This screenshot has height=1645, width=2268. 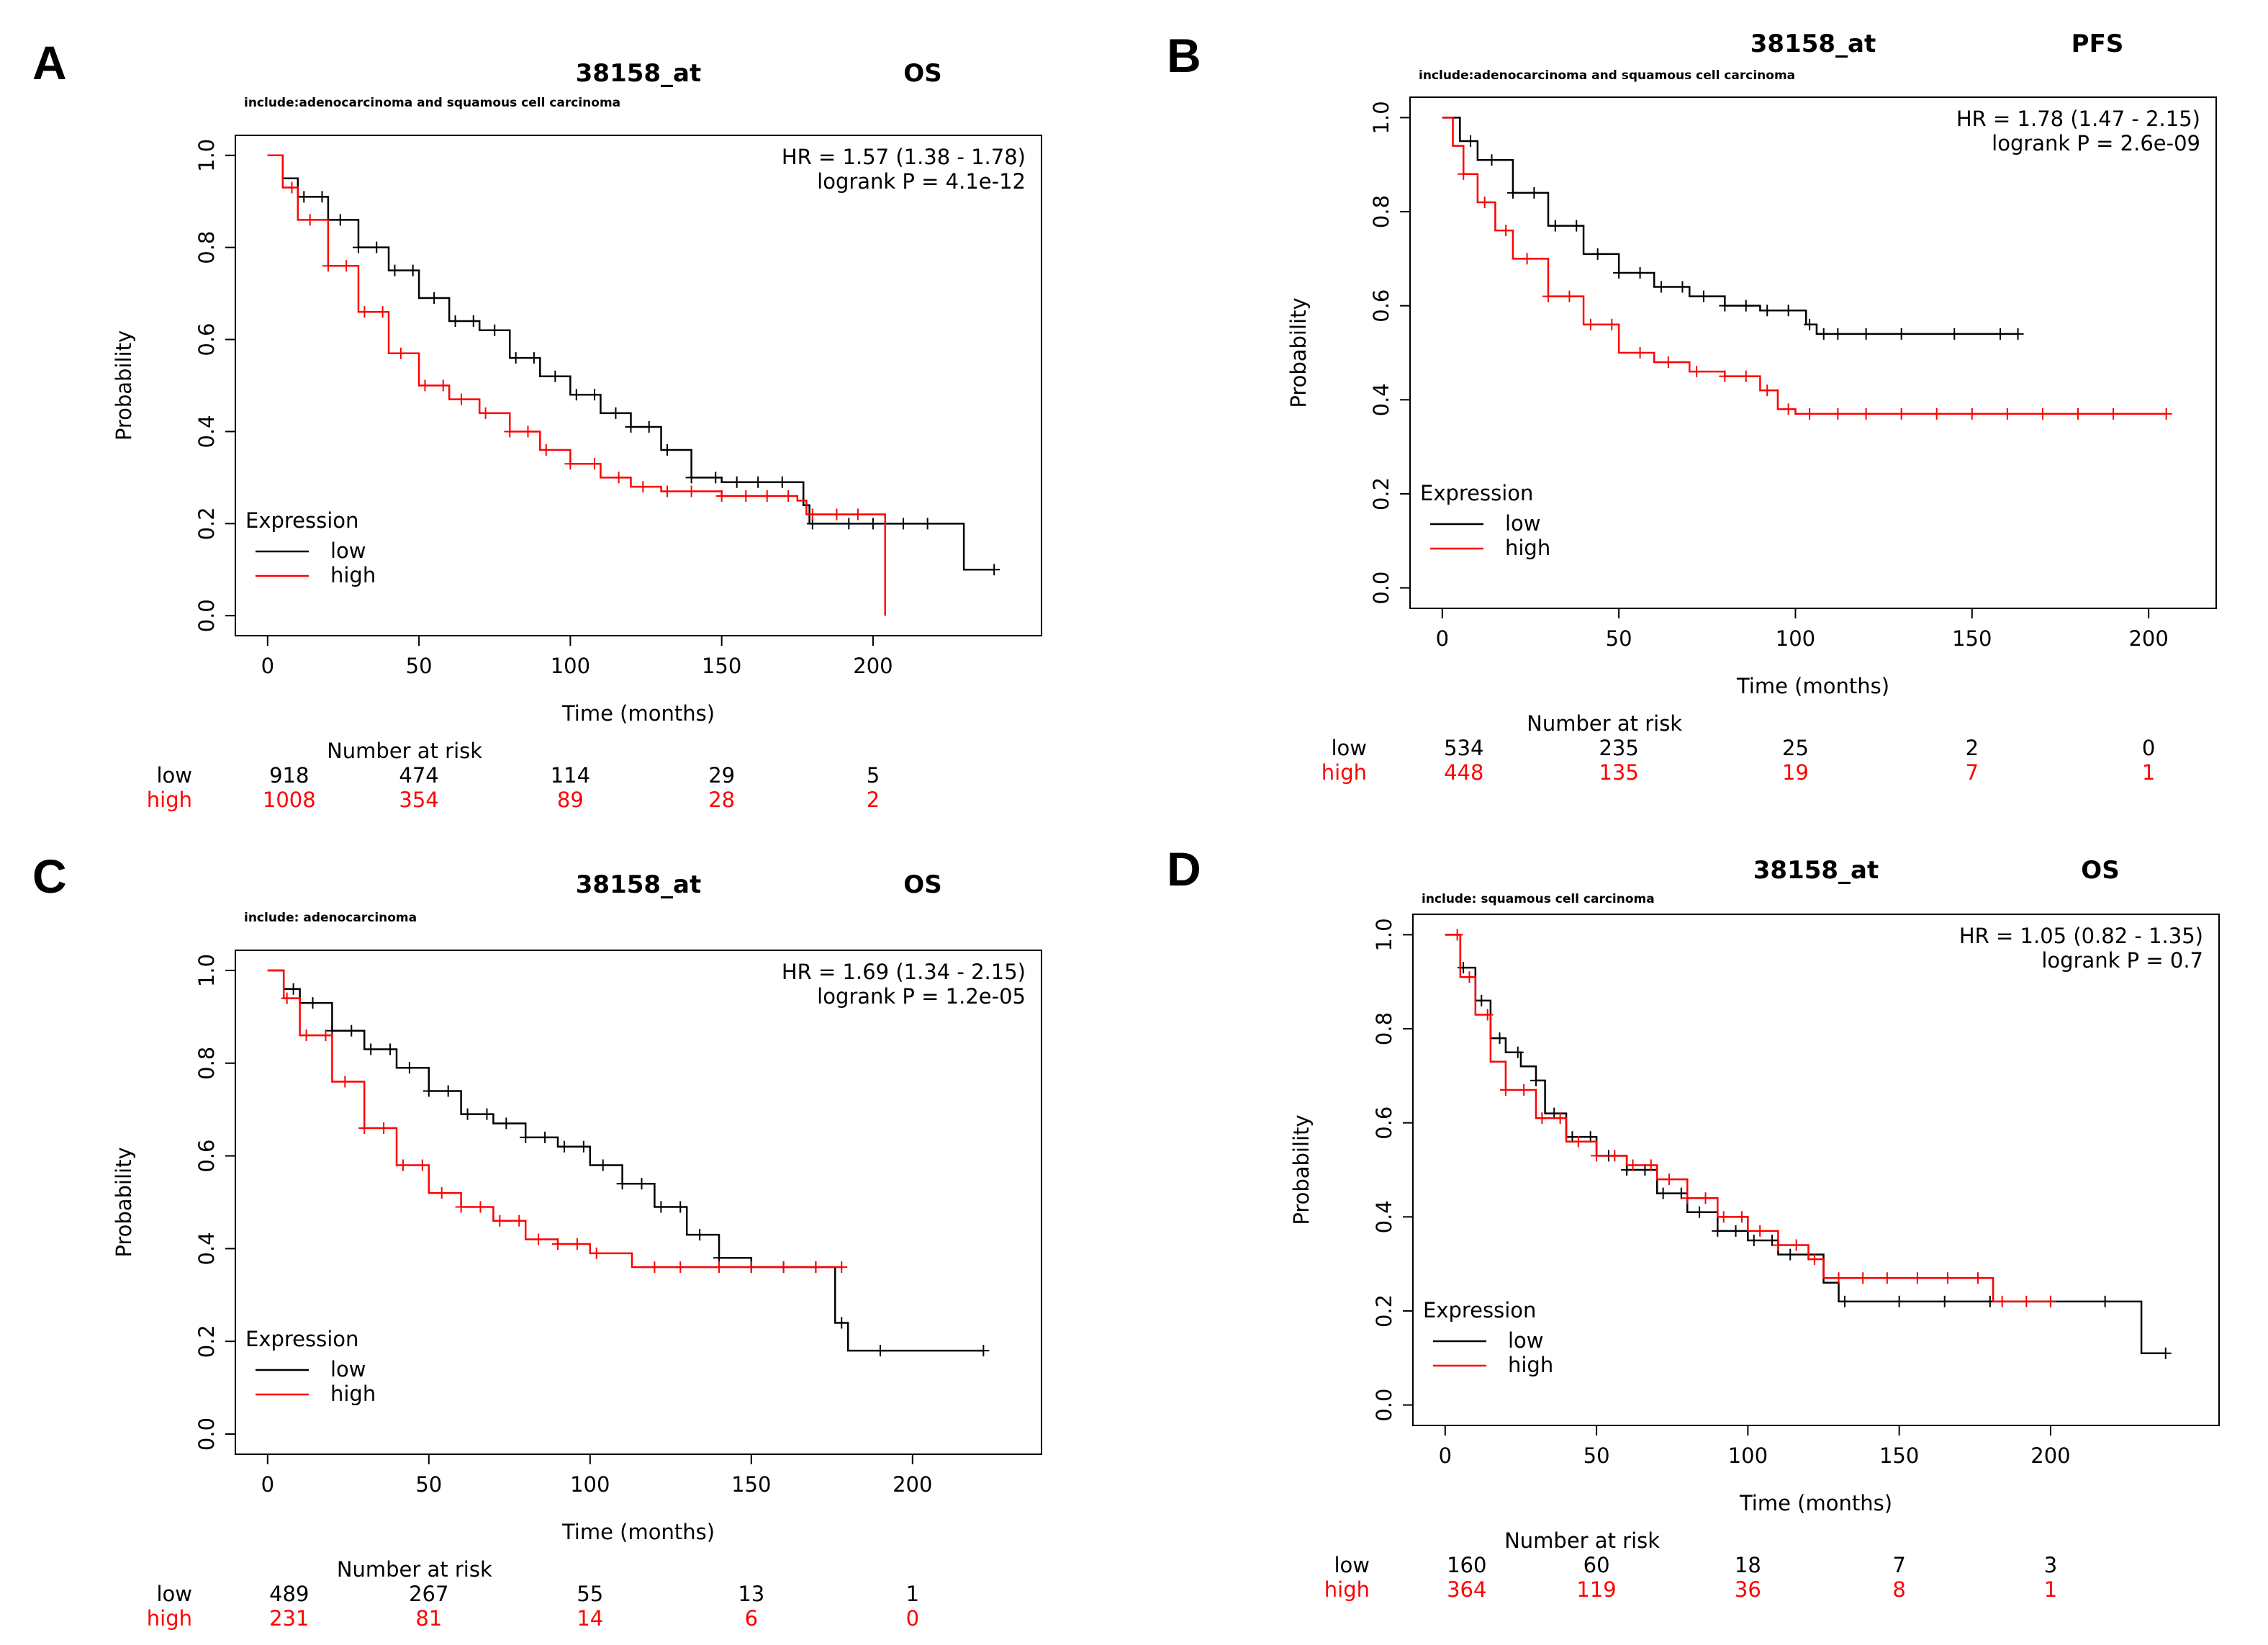 I want to click on plot-frame, so click(x=1816, y=1170).